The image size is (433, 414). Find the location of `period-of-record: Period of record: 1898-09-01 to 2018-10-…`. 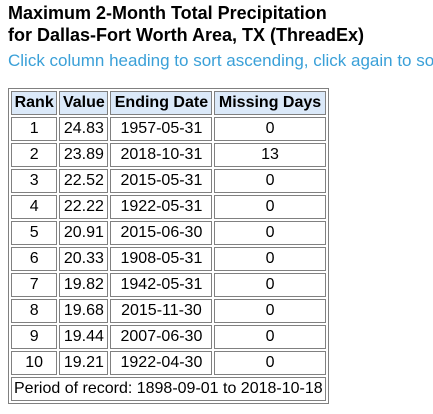

period-of-record: Period of record: 1898-09-01 to 2018-10-… is located at coordinates (168, 389).